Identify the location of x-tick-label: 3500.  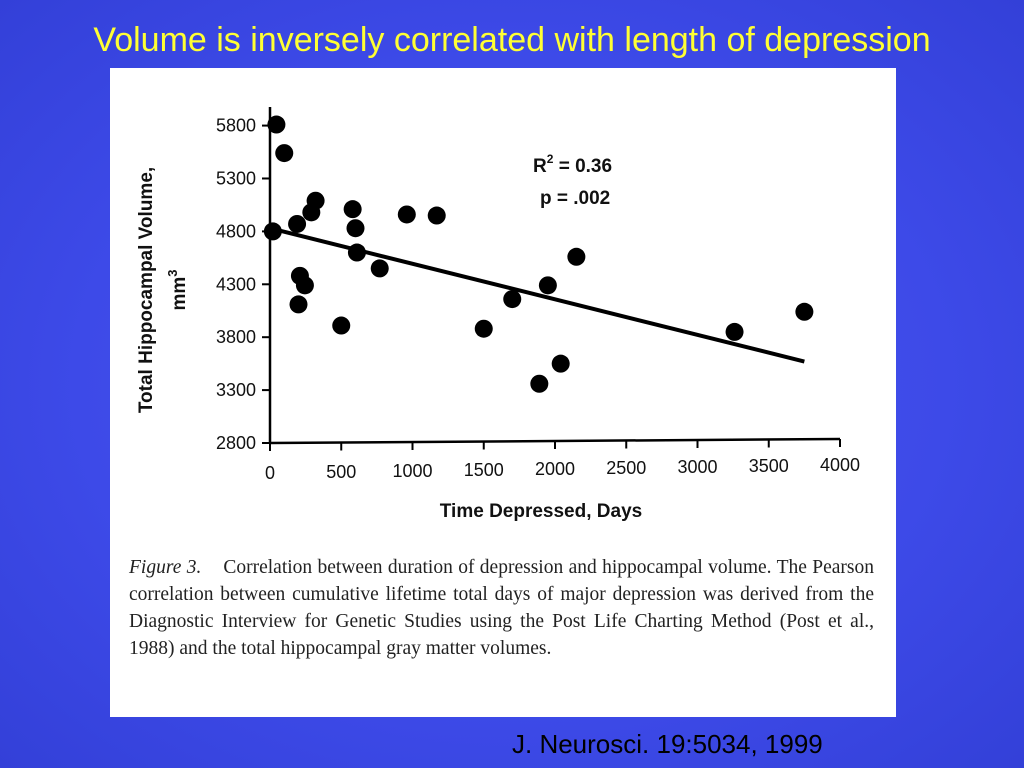
(769, 466).